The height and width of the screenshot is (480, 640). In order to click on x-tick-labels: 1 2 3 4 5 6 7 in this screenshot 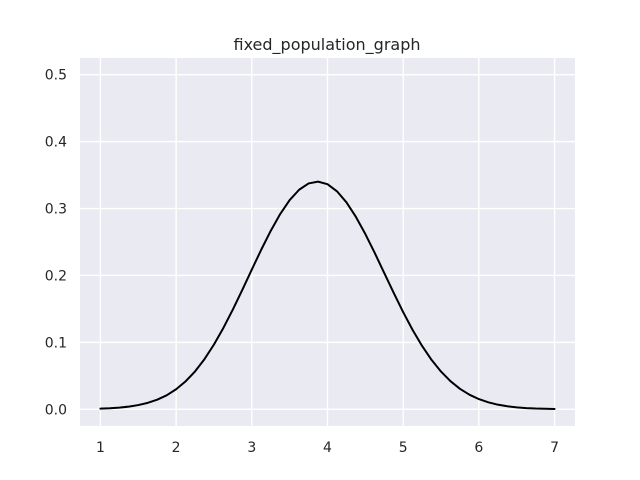, I will do `click(327, 448)`.